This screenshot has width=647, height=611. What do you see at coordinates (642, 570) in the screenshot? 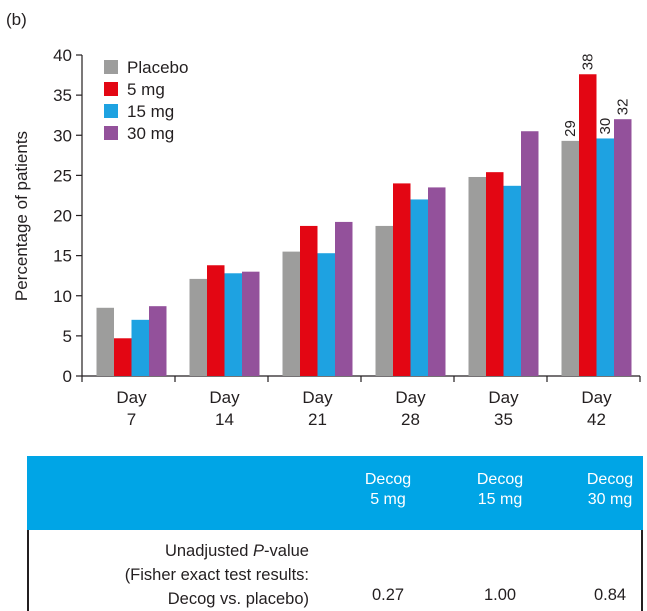
I see `table-right-border` at bounding box center [642, 570].